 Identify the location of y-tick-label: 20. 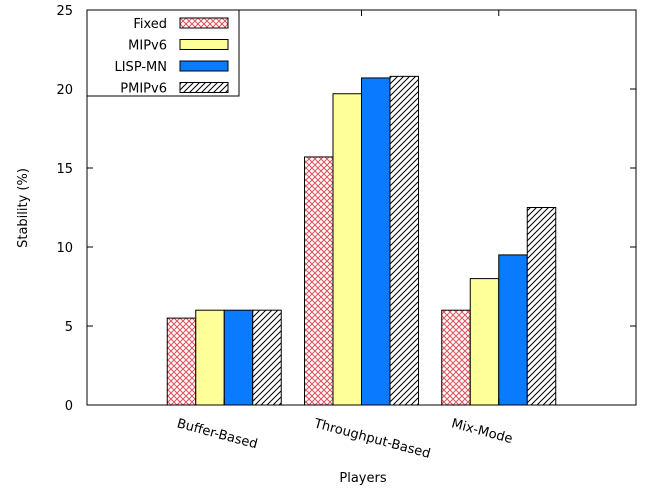
(64, 90).